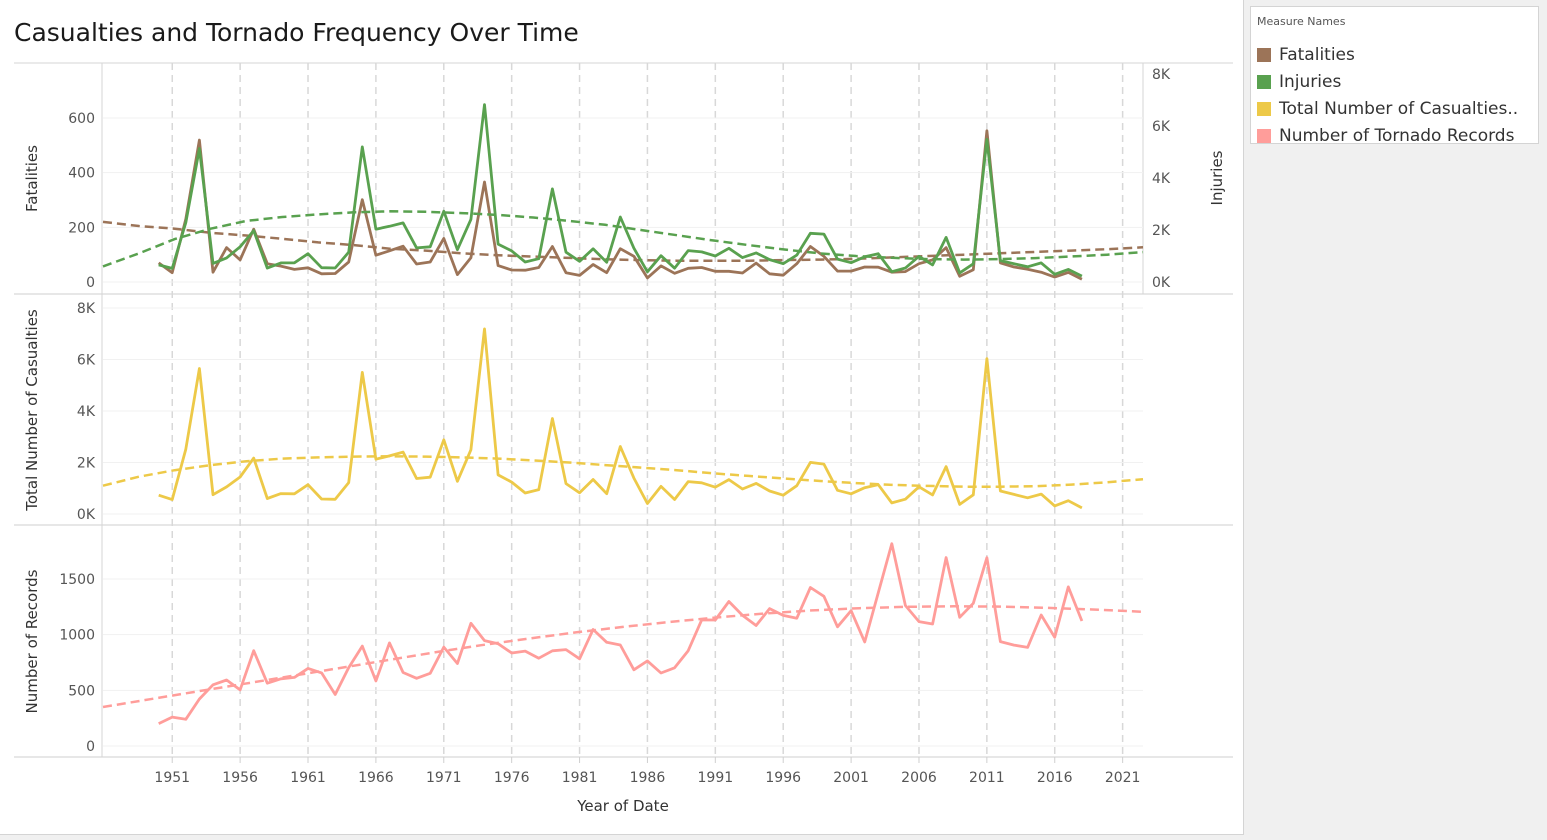 This screenshot has width=1547, height=840. I want to click on legend-item-total-casualties: Total Number of Casualties.., so click(1387, 109).